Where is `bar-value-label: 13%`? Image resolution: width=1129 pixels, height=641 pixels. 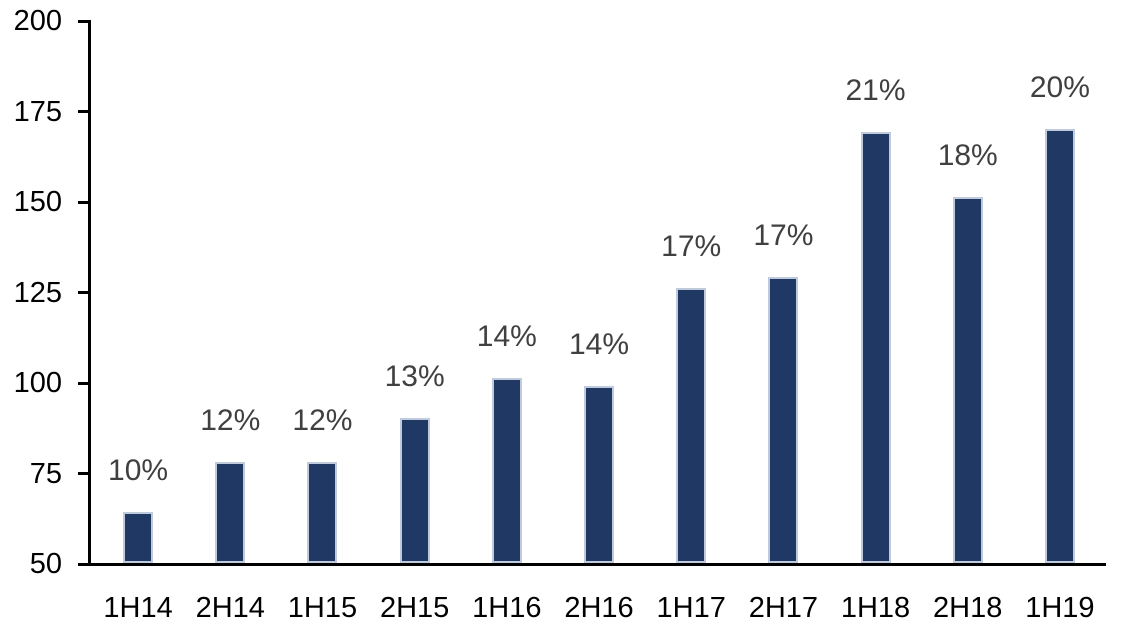
bar-value-label: 13% is located at coordinates (414, 377).